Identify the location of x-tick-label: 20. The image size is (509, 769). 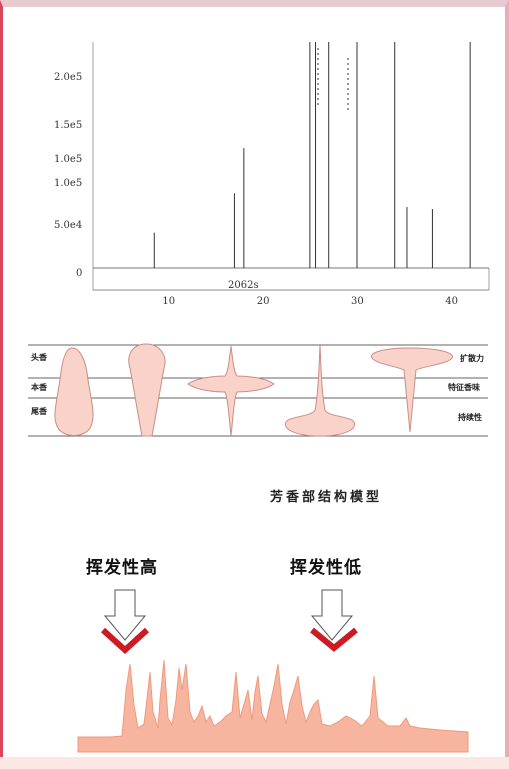
(263, 301).